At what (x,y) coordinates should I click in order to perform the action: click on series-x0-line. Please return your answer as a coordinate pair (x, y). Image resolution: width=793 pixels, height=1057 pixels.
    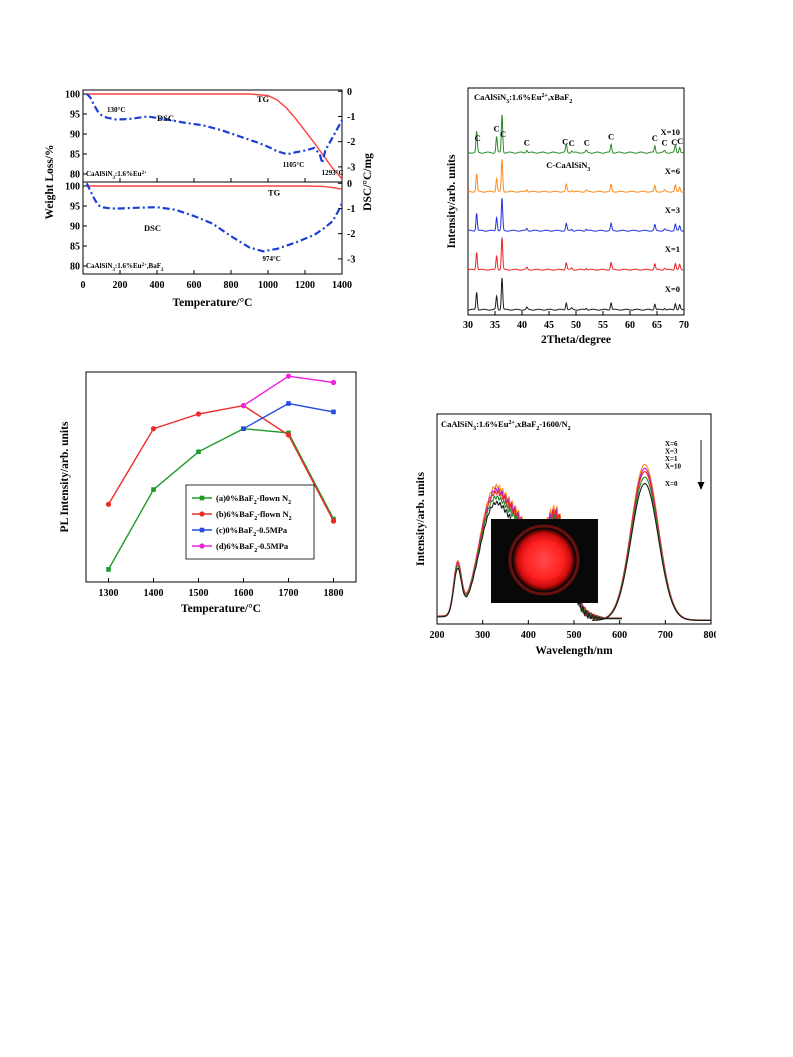
    Looking at the image, I should click on (576, 294).